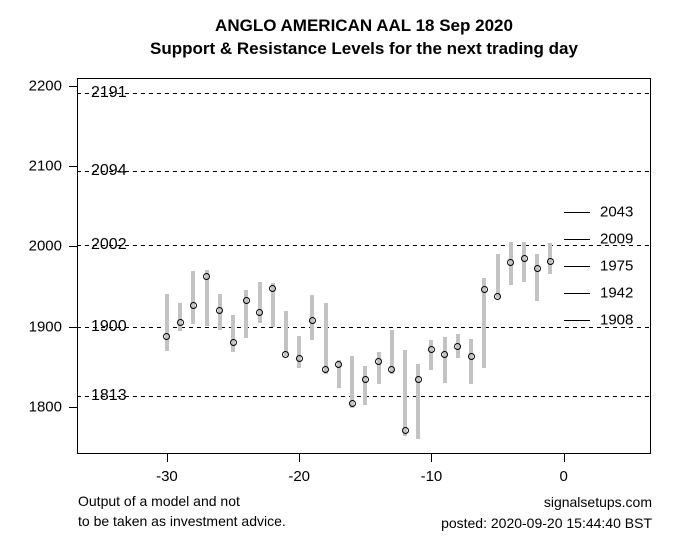  What do you see at coordinates (617, 239) in the screenshot?
I see `next-day-level-label: 2009` at bounding box center [617, 239].